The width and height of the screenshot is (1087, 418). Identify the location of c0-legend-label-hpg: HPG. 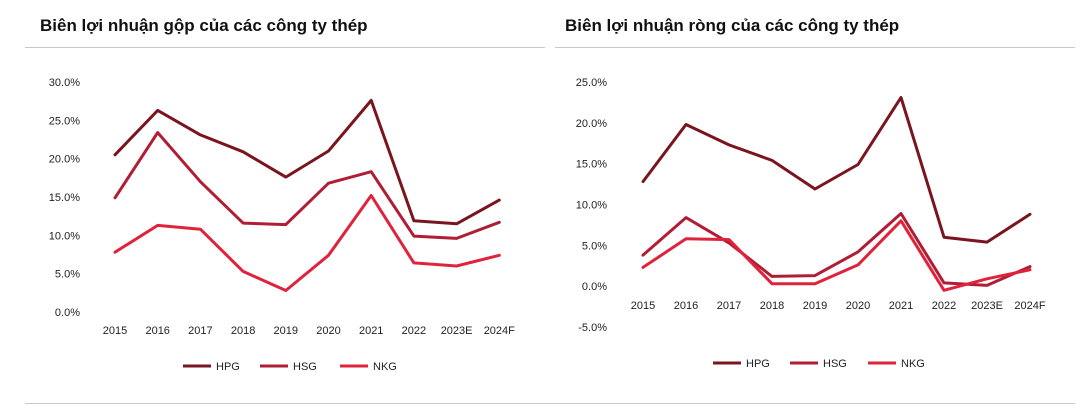
(228, 367).